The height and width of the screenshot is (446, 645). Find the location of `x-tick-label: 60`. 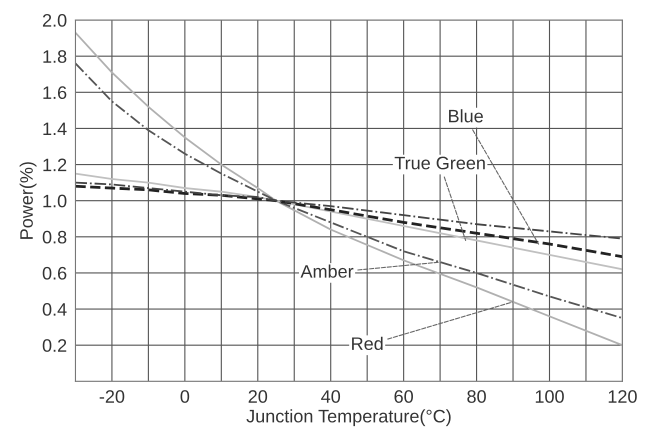

x-tick-label: 60 is located at coordinates (403, 396).